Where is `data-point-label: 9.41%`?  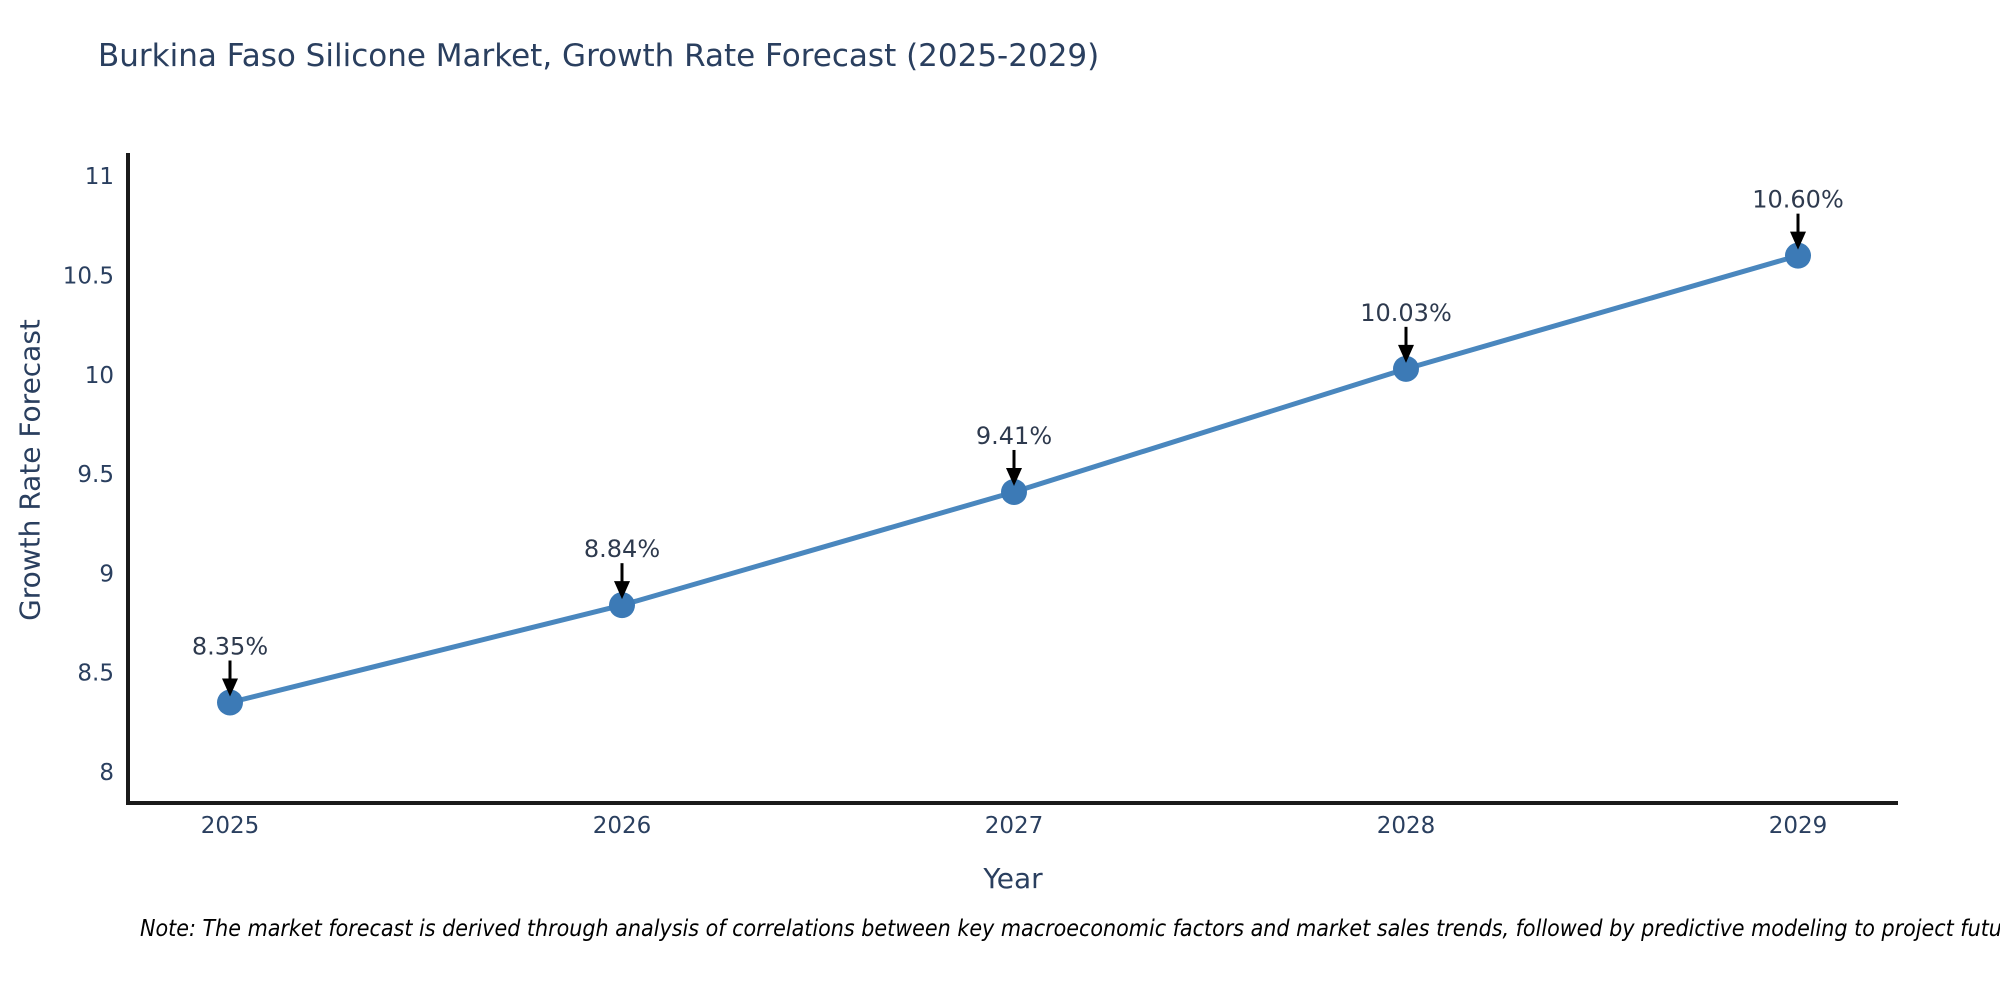 data-point-label: 9.41% is located at coordinates (1014, 436).